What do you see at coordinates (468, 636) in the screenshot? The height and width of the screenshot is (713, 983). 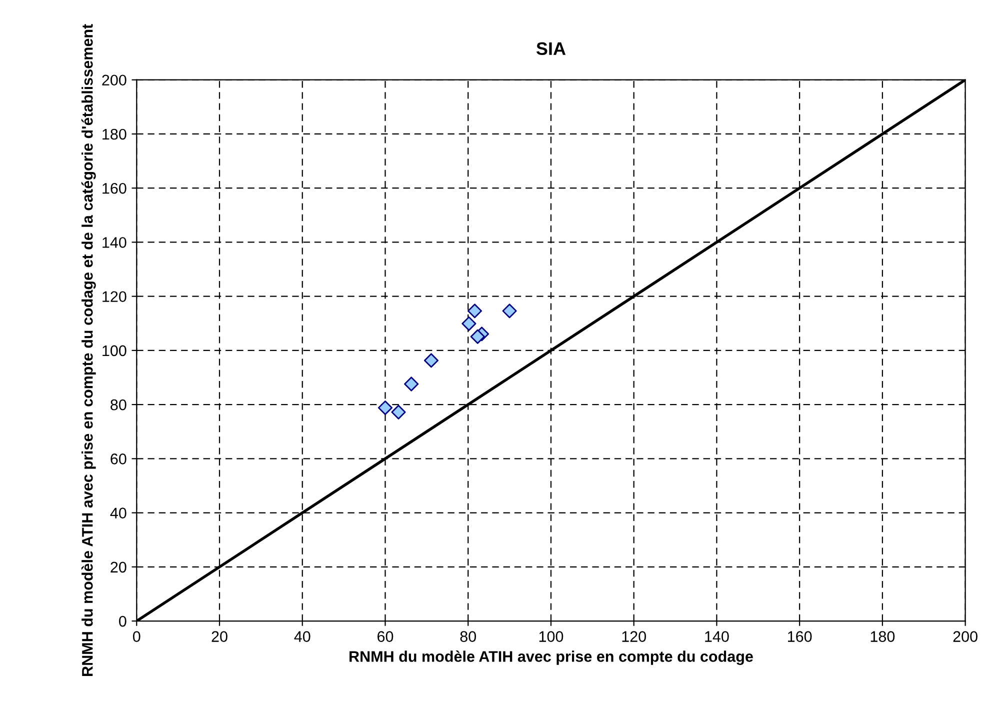 I see `x-tick-label: 80` at bounding box center [468, 636].